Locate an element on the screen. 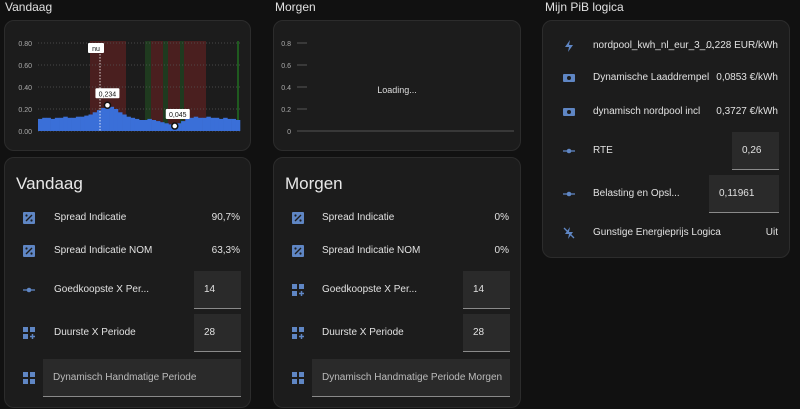 Image resolution: width=800 pixels, height=409 pixels. number-input: 0,26 is located at coordinates (755, 151).